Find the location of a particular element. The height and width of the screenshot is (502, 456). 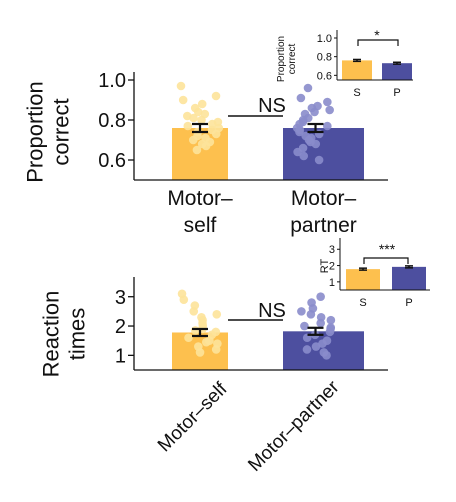

y-axis-label-line1: Reaction is located at coordinates (51, 334).